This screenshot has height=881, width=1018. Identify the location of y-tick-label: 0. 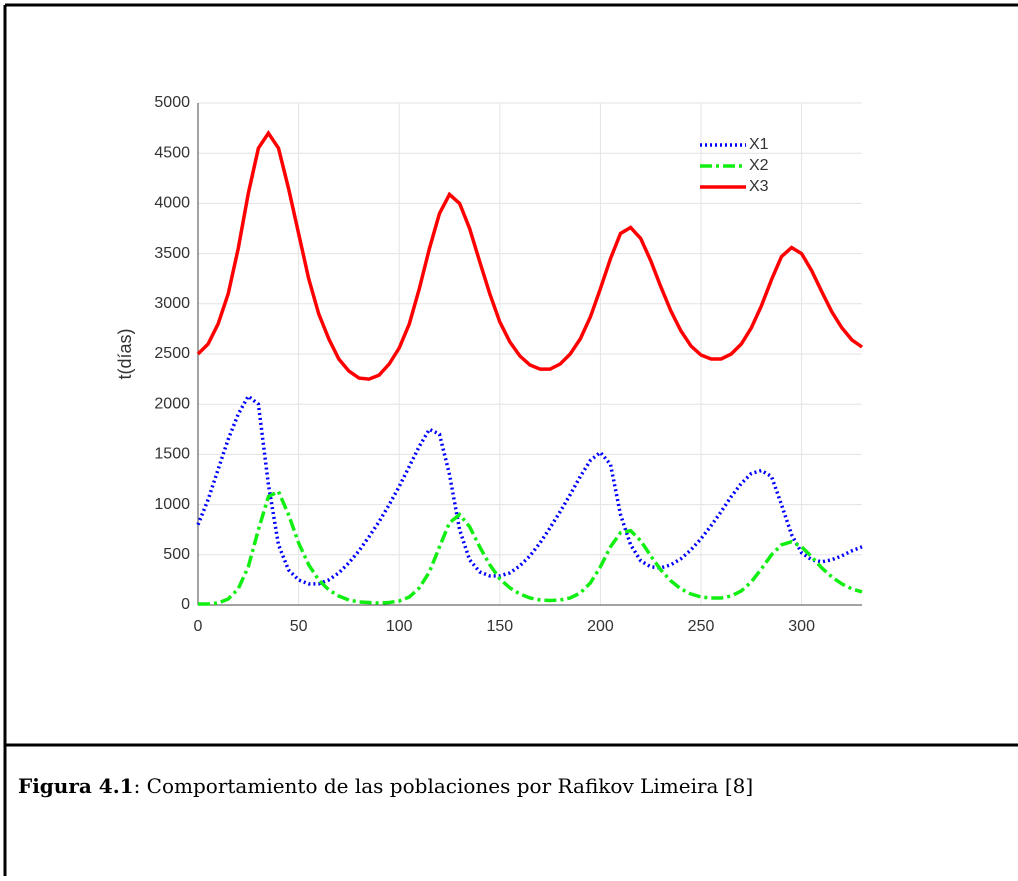
(185, 604).